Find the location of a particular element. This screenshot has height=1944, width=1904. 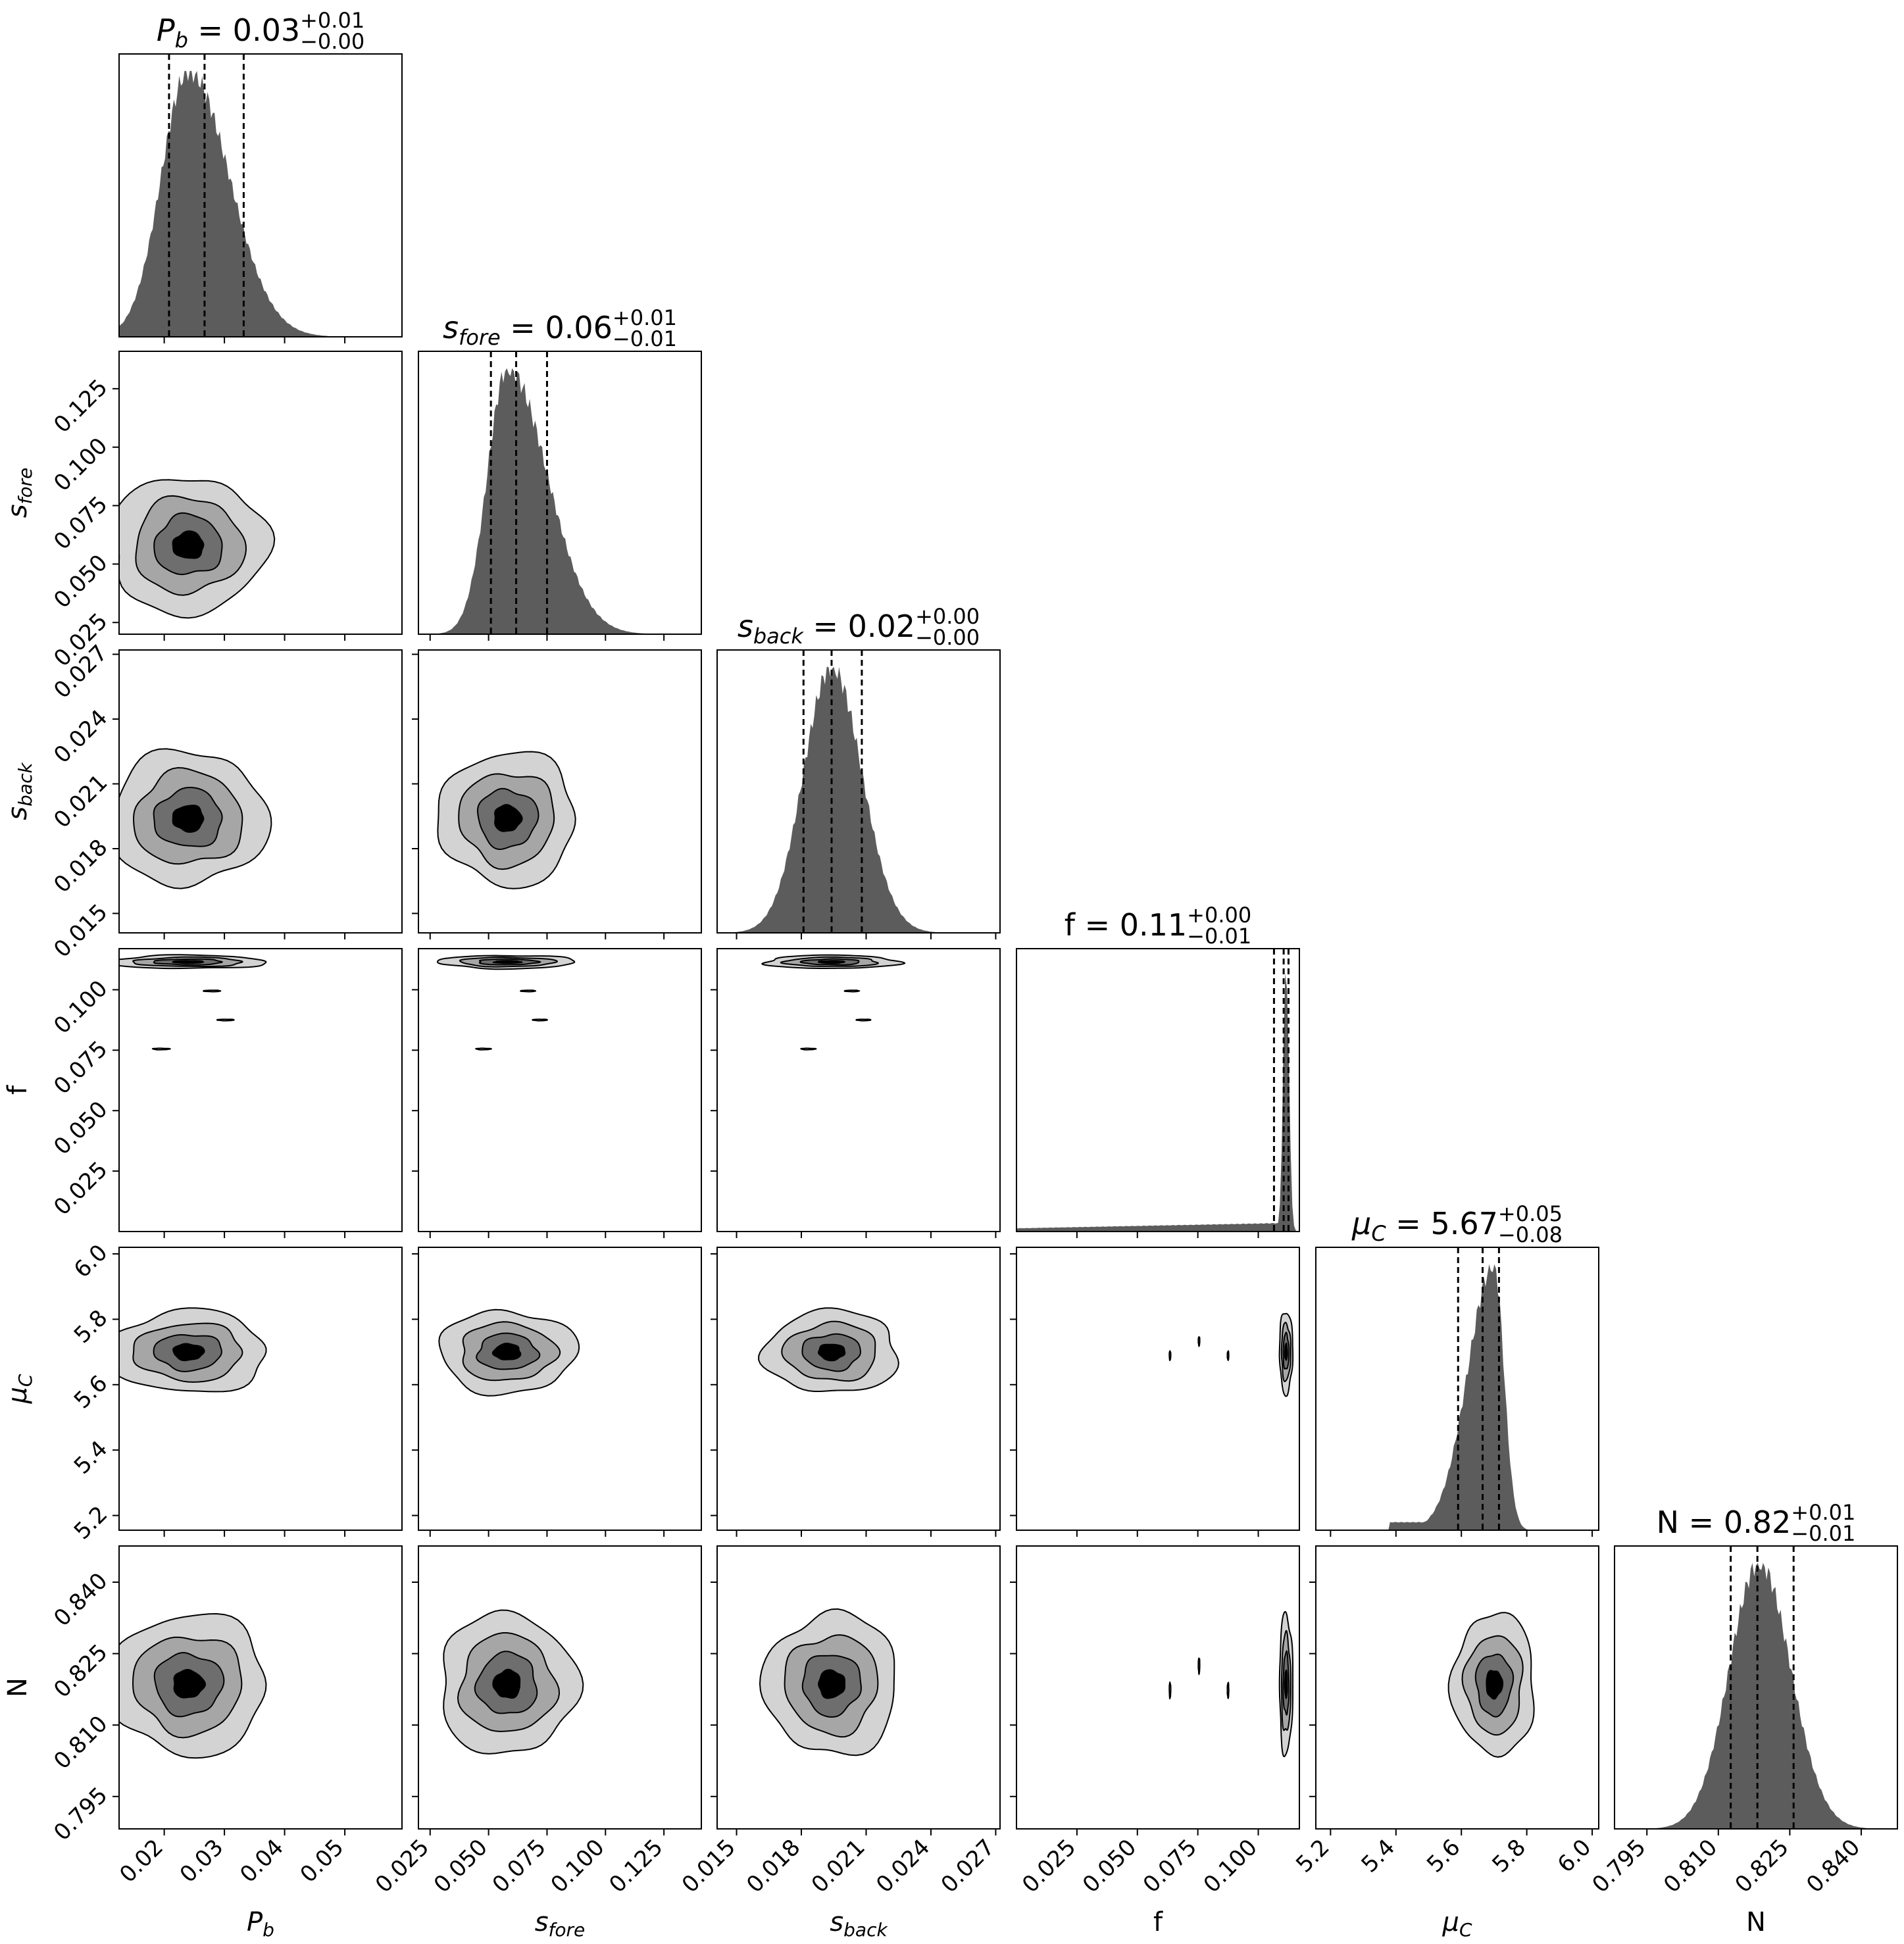

contour-panel-muC-vs-sback is located at coordinates (858, 1389).